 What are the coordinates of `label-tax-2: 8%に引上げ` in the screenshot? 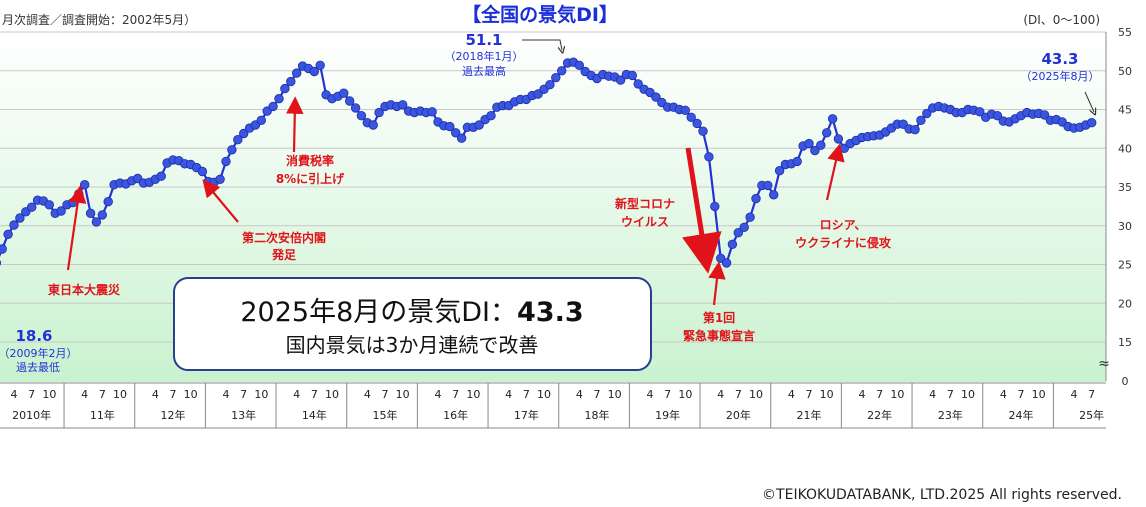 It's located at (310, 178).